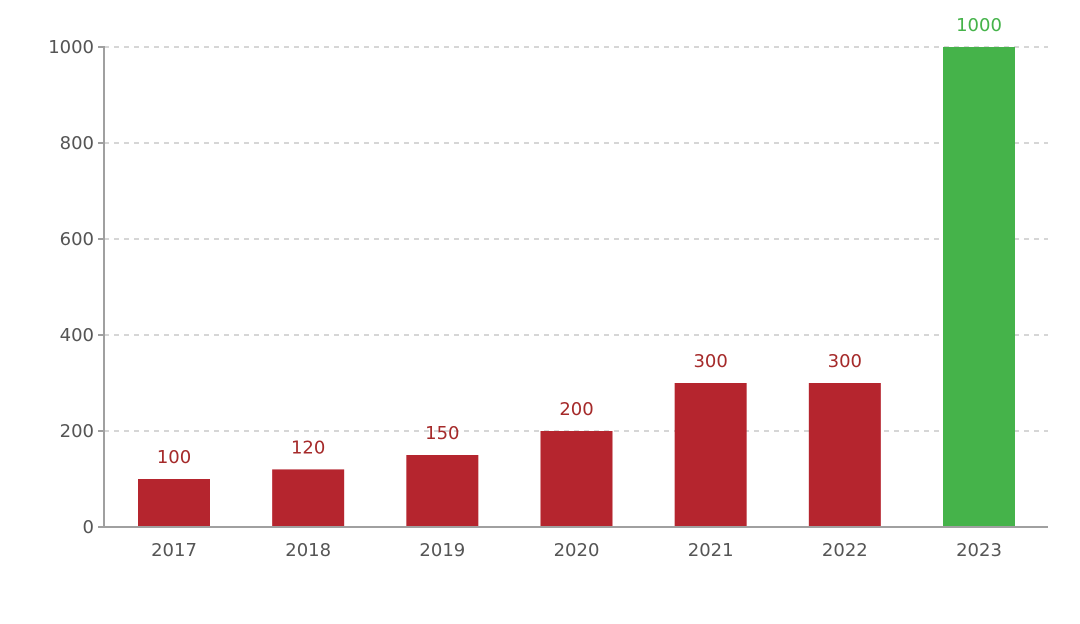  What do you see at coordinates (174, 503) in the screenshot?
I see `bar-2017` at bounding box center [174, 503].